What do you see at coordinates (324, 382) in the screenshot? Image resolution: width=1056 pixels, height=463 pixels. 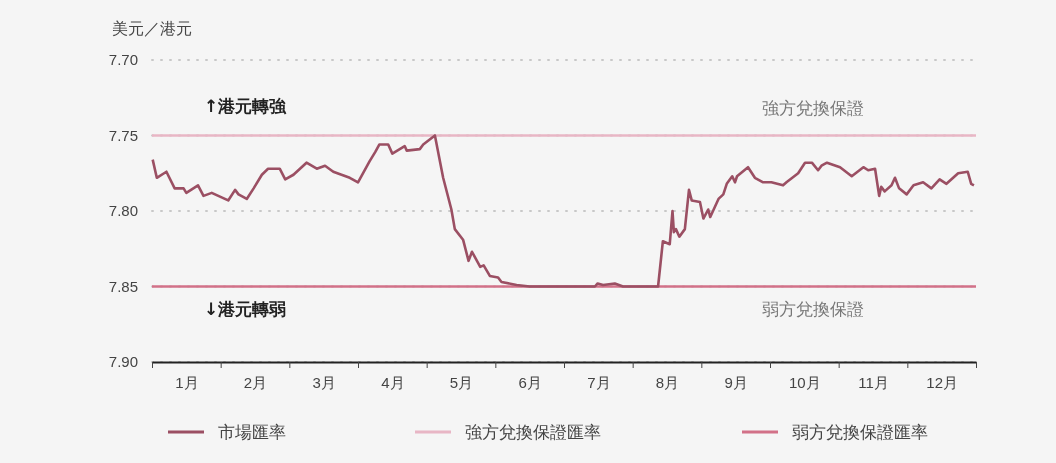 I see `x-tick-label: 3月` at bounding box center [324, 382].